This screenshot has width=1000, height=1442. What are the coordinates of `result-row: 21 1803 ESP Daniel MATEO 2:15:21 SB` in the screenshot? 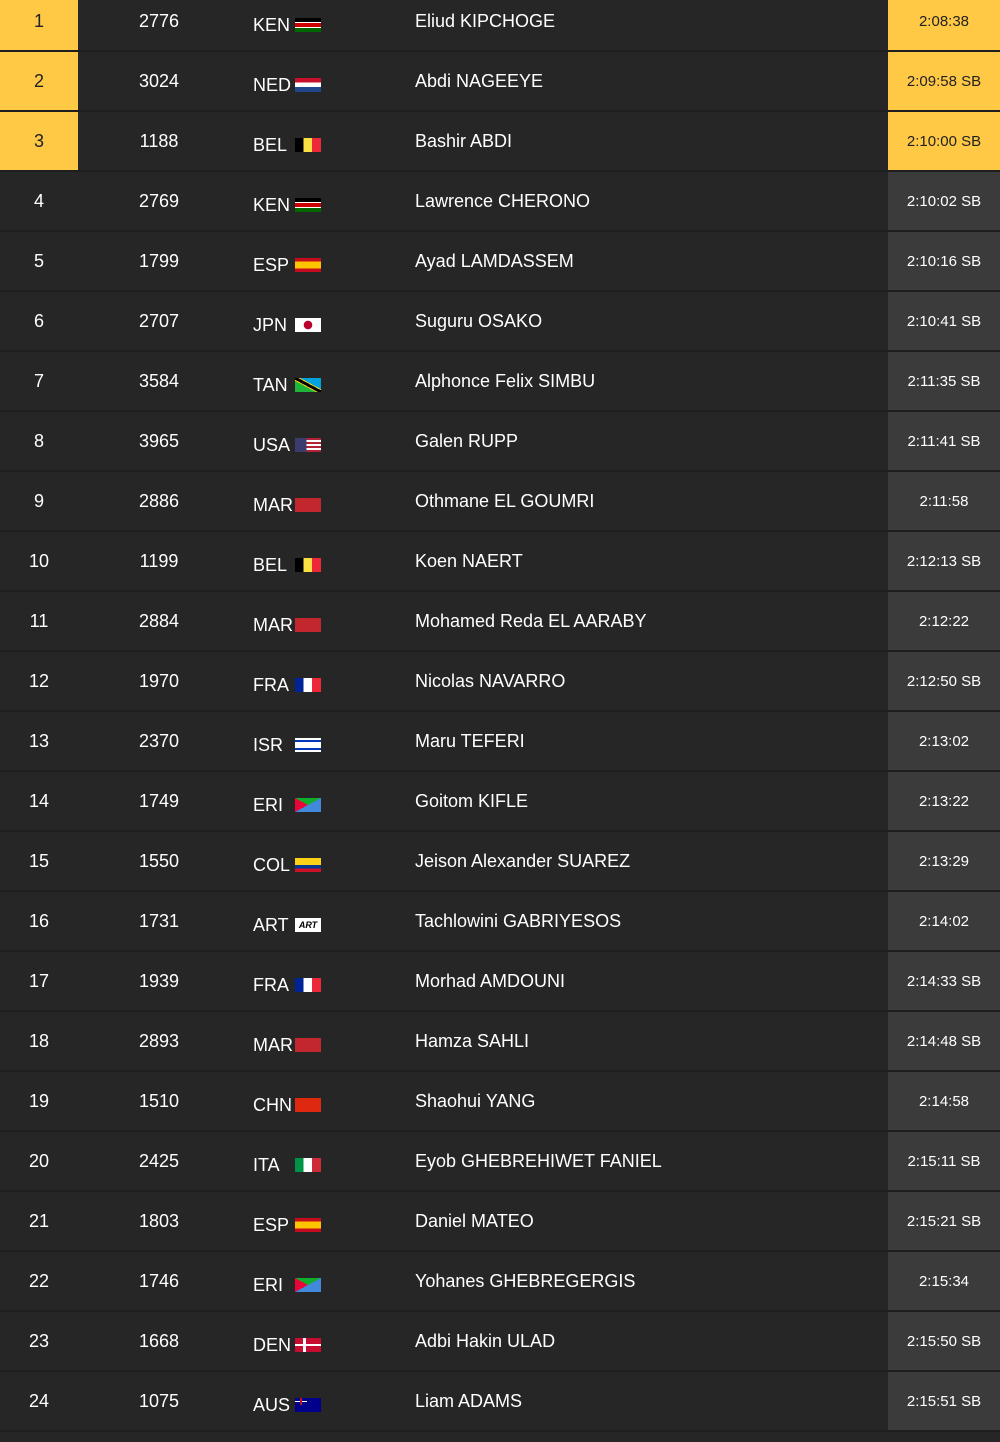 It's located at (500, 1222).